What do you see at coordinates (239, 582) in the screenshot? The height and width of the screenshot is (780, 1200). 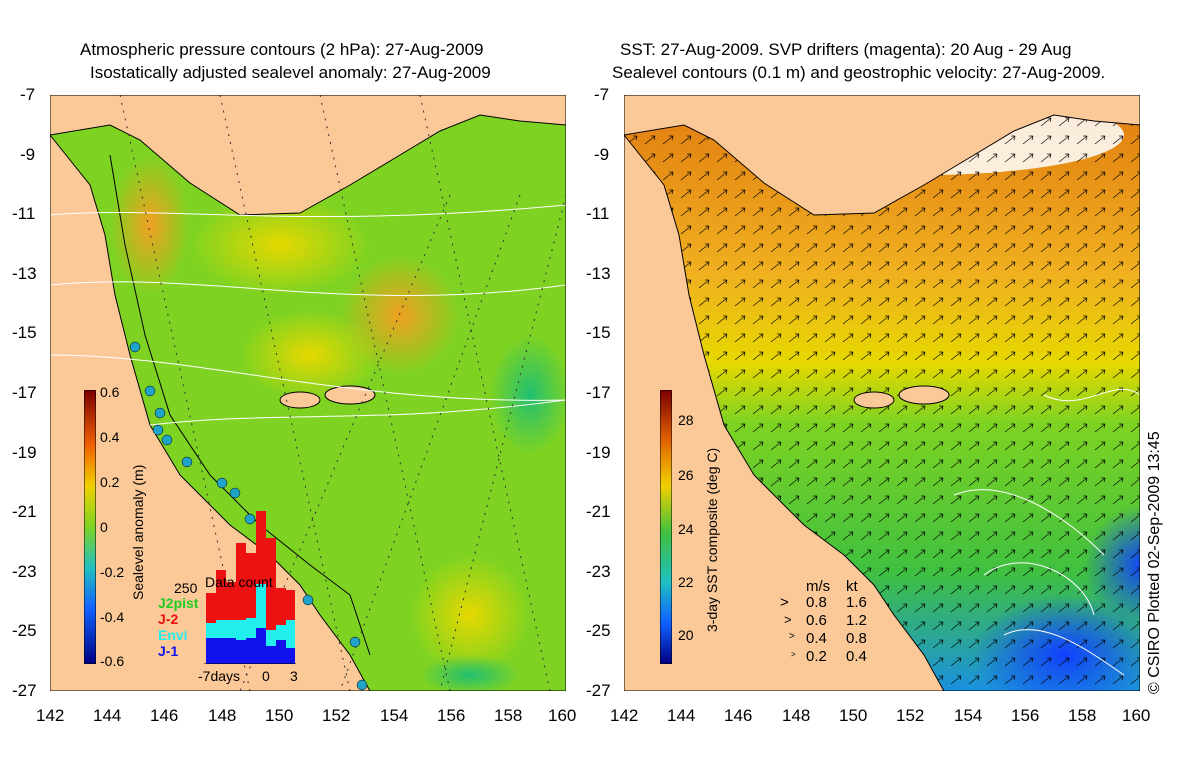 I see `inset-title: Data count` at bounding box center [239, 582].